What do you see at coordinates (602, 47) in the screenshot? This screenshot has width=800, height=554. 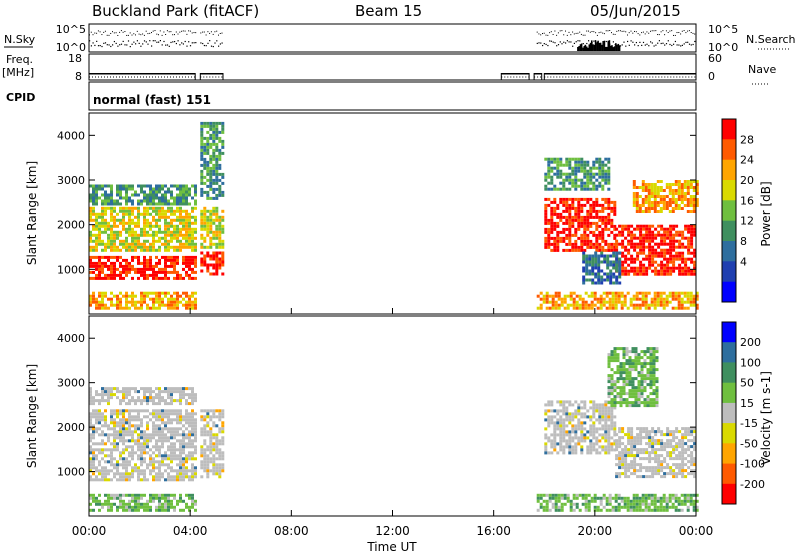 I see `nsky-bar` at bounding box center [602, 47].